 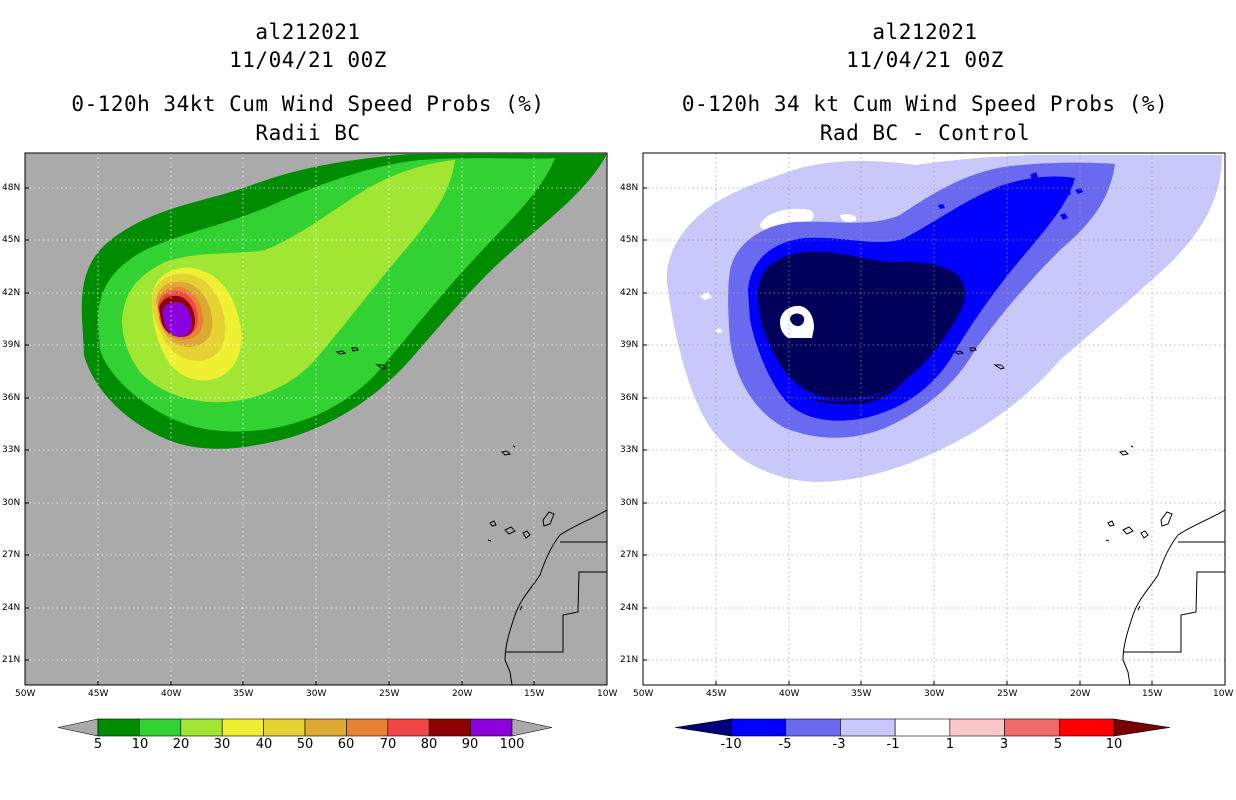 I want to click on right-lat-label: 33N, so click(x=629, y=450).